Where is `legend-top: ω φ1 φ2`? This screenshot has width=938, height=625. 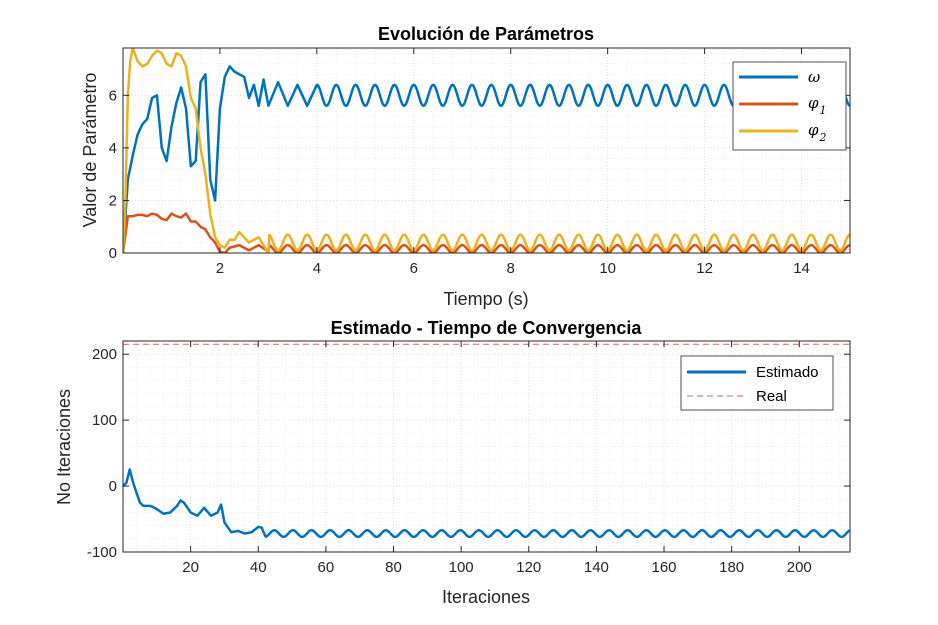
legend-top: ω φ1 φ2 is located at coordinates (789, 106).